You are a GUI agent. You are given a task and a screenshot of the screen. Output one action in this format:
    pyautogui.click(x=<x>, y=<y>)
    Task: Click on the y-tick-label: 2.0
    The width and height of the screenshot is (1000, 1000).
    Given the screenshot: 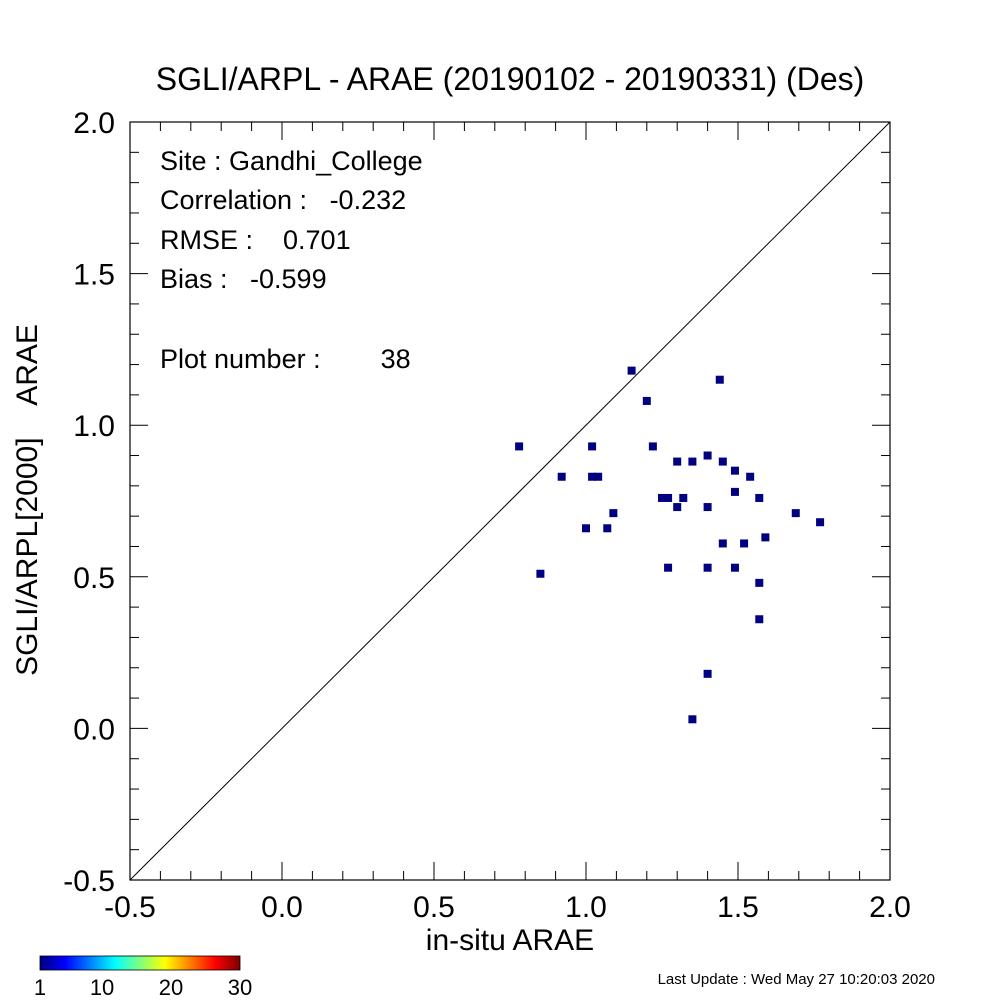 What is the action you would take?
    pyautogui.click(x=94, y=123)
    